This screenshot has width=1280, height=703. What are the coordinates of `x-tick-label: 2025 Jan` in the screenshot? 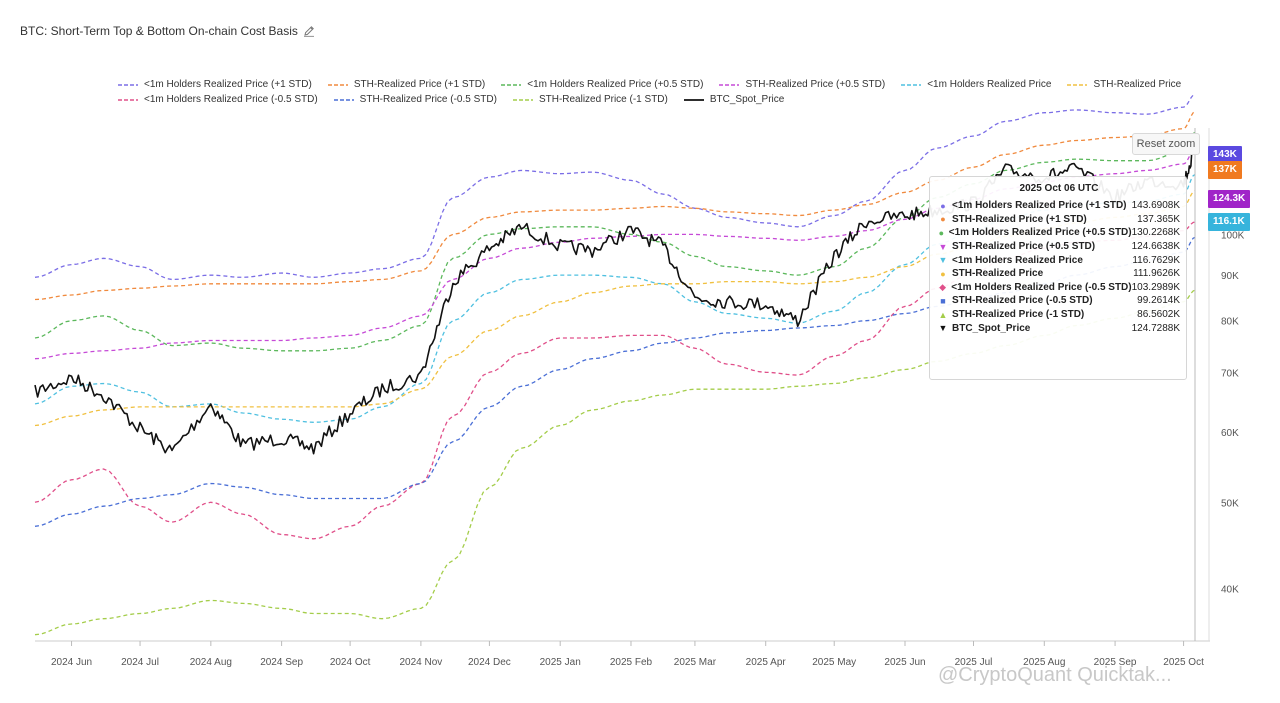 It's located at (560, 662).